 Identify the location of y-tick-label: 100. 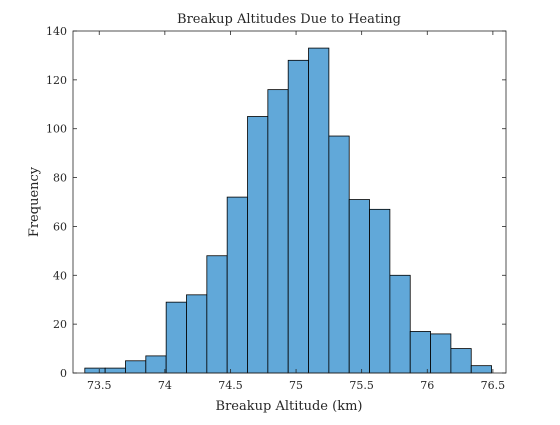
(56, 129).